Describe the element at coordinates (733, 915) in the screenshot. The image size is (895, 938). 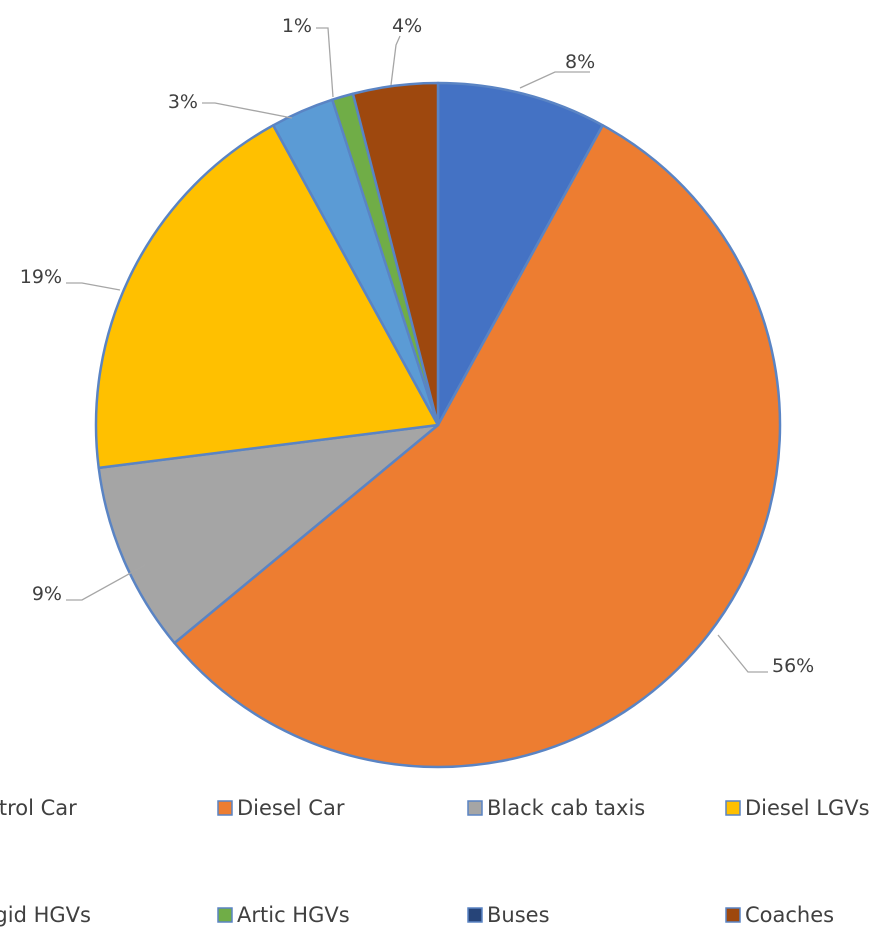
I see `legend-swatch-coaches` at that location.